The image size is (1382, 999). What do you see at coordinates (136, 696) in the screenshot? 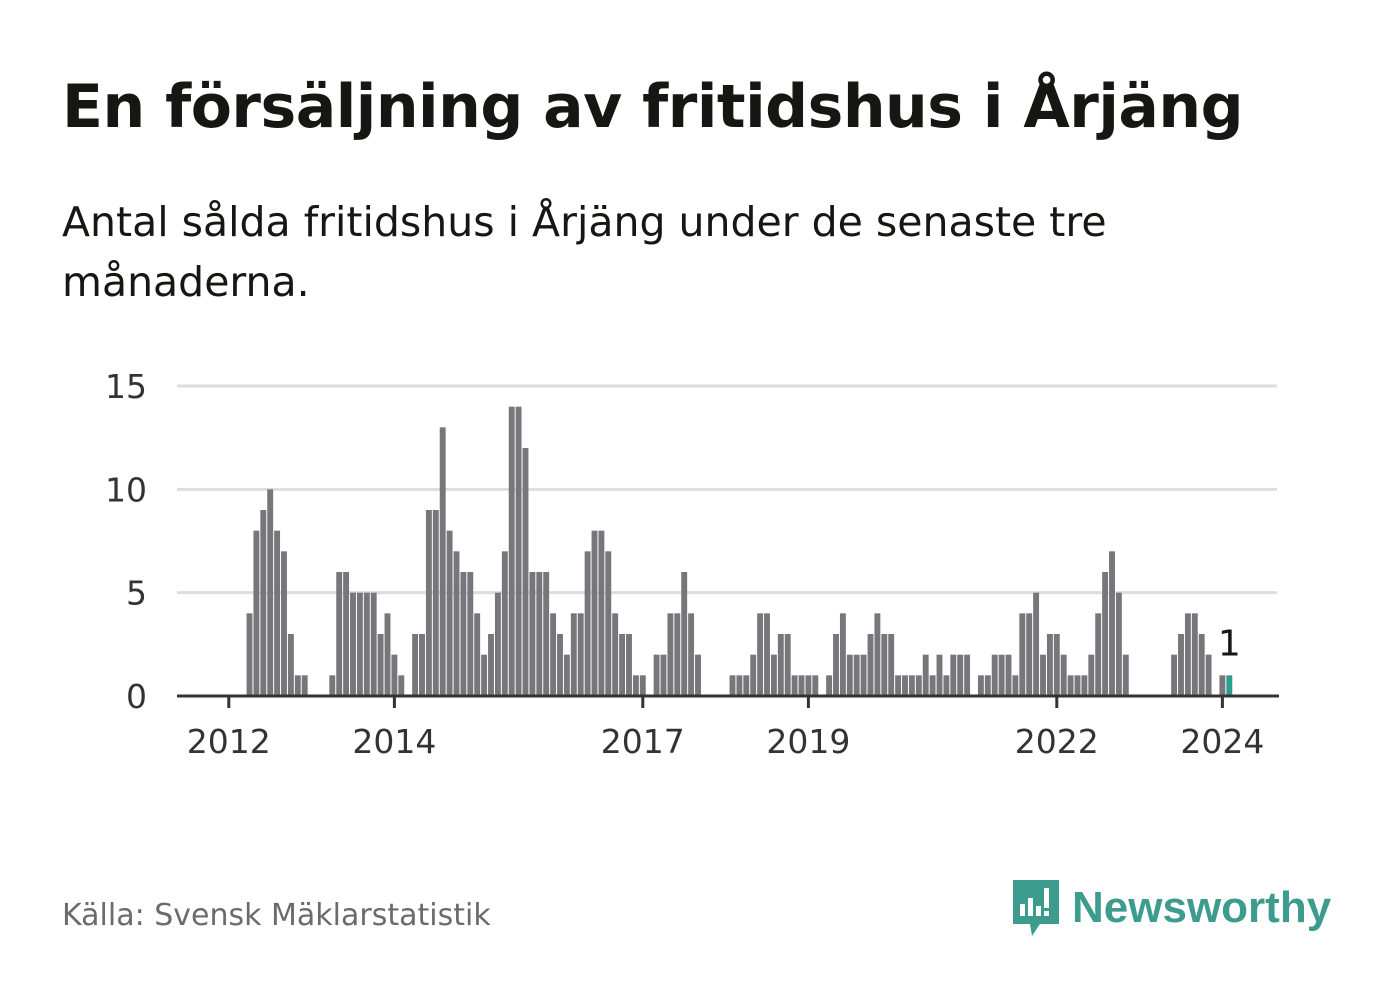
I see `y-tick-label: 0` at bounding box center [136, 696].